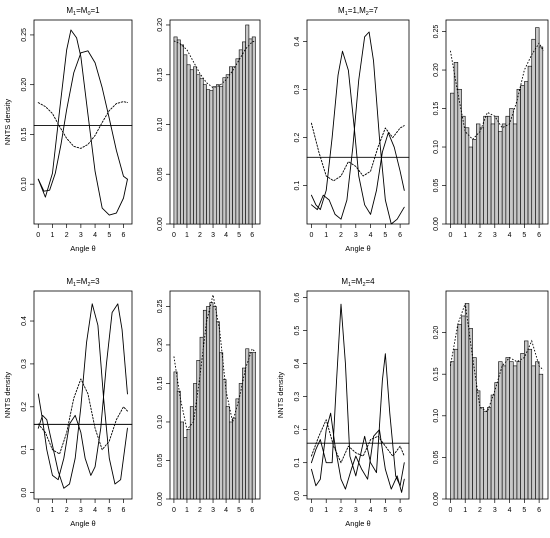 Image resolution: width=550 pixels, height=538 pixels. I want to click on plot-frame, so click(358, 122).